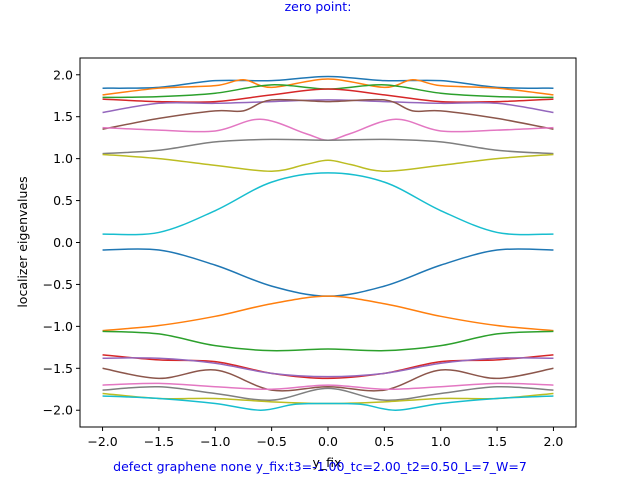 Image resolution: width=640 pixels, height=480 pixels. I want to click on x-tick-label: 1.0, so click(441, 441).